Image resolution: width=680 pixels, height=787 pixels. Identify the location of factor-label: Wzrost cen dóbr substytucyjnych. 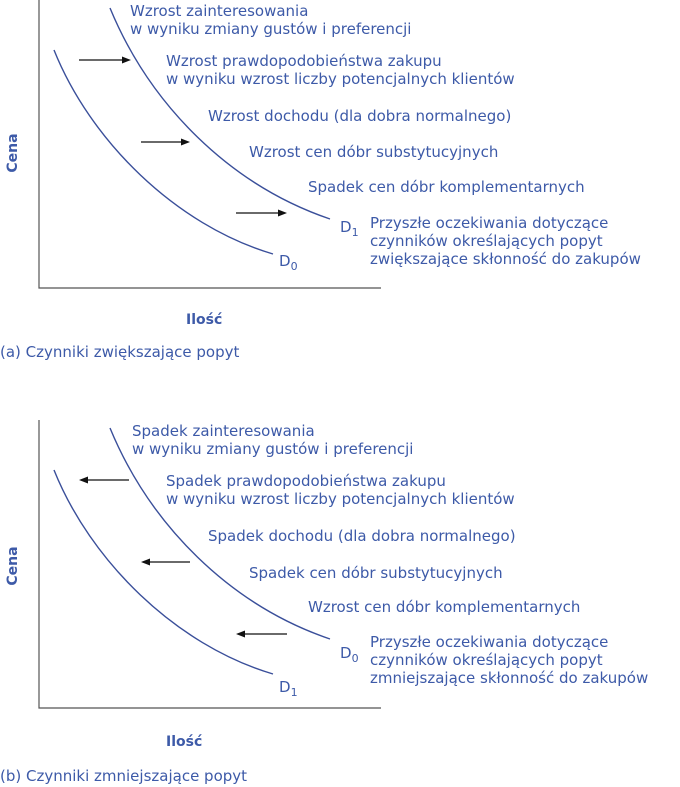
(373, 152).